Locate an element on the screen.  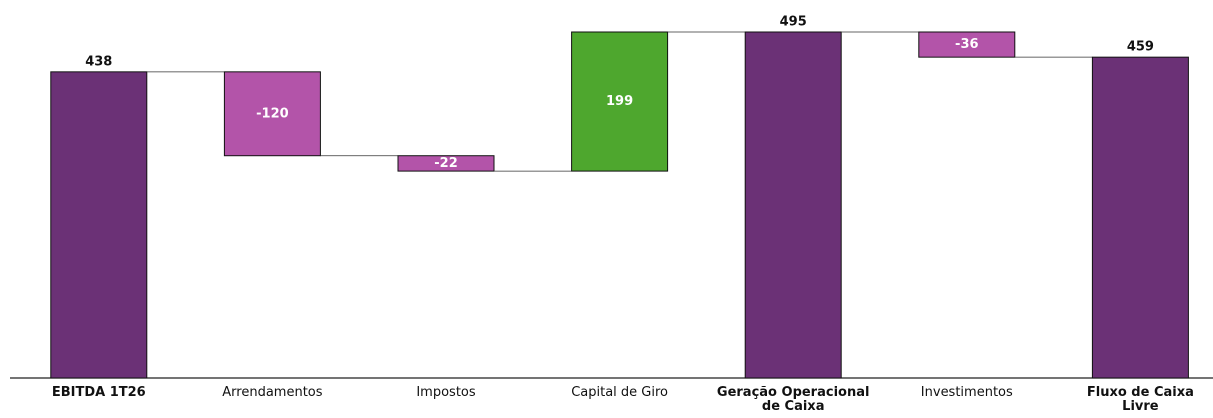
value-label: -22 is located at coordinates (446, 163).